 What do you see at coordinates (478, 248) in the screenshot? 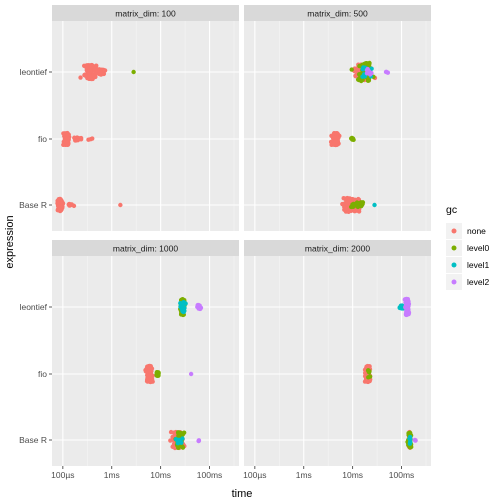
I see `legend-label: level0` at bounding box center [478, 248].